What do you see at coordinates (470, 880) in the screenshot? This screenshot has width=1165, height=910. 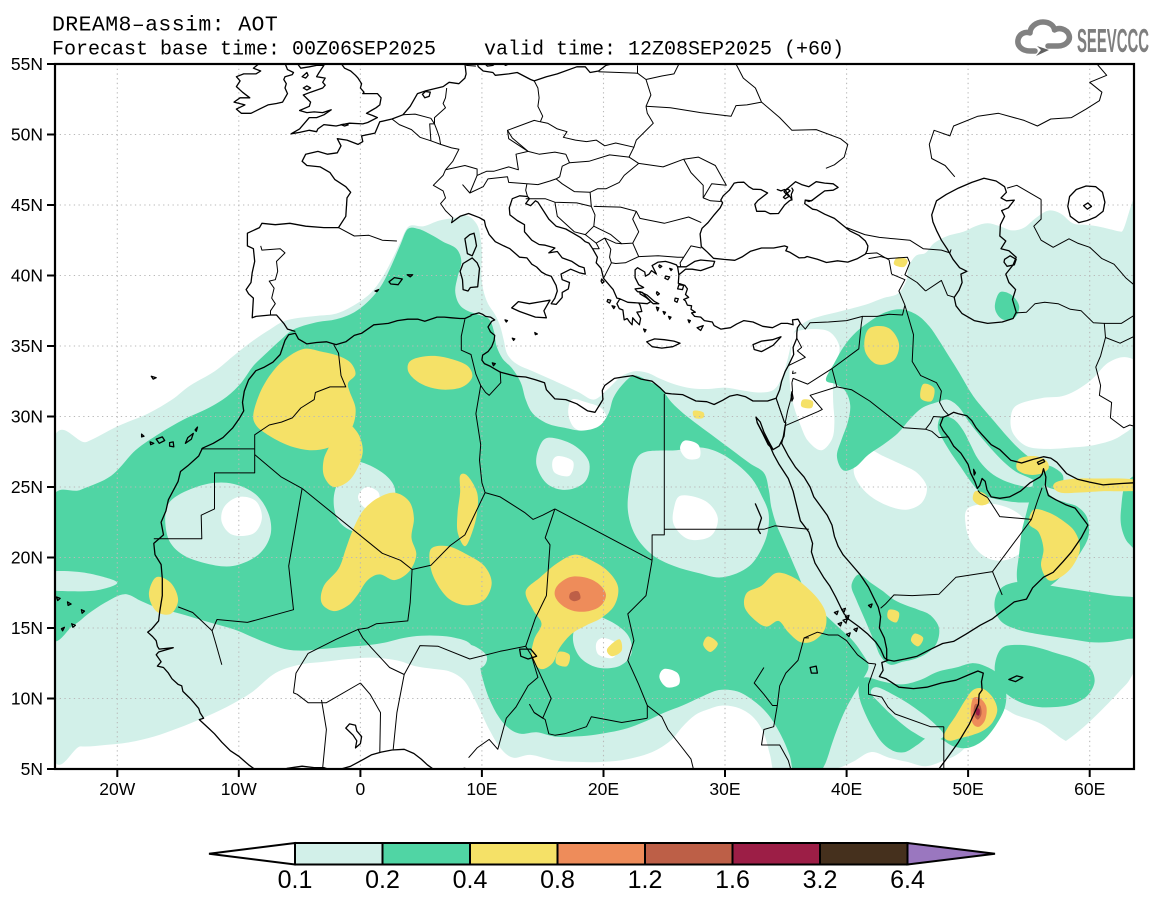 I see `svg-text: 0.4` at bounding box center [470, 880].